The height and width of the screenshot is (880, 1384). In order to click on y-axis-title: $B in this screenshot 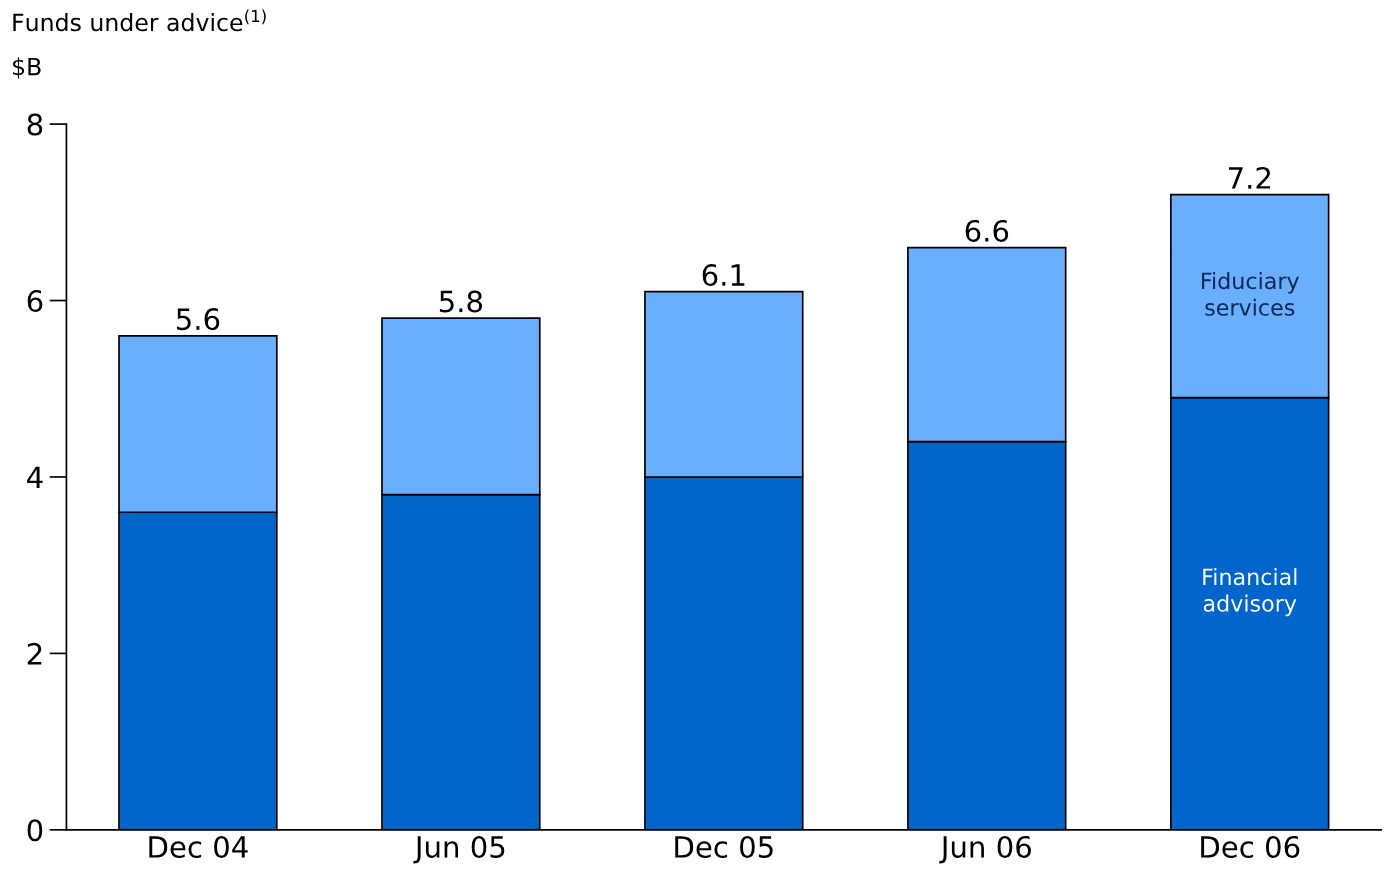, I will do `click(27, 68)`.